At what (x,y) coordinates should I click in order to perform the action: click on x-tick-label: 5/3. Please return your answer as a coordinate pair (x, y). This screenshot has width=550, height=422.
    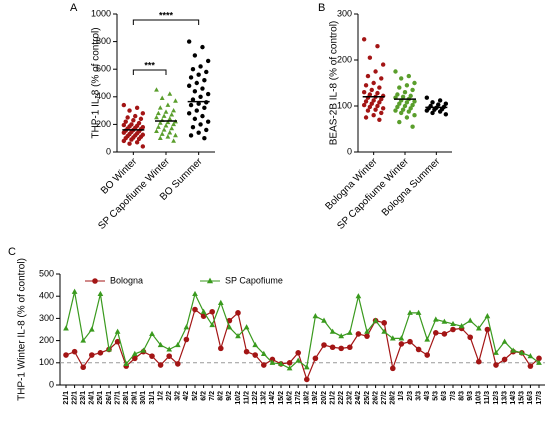
    Looking at the image, I should click on (436, 396).